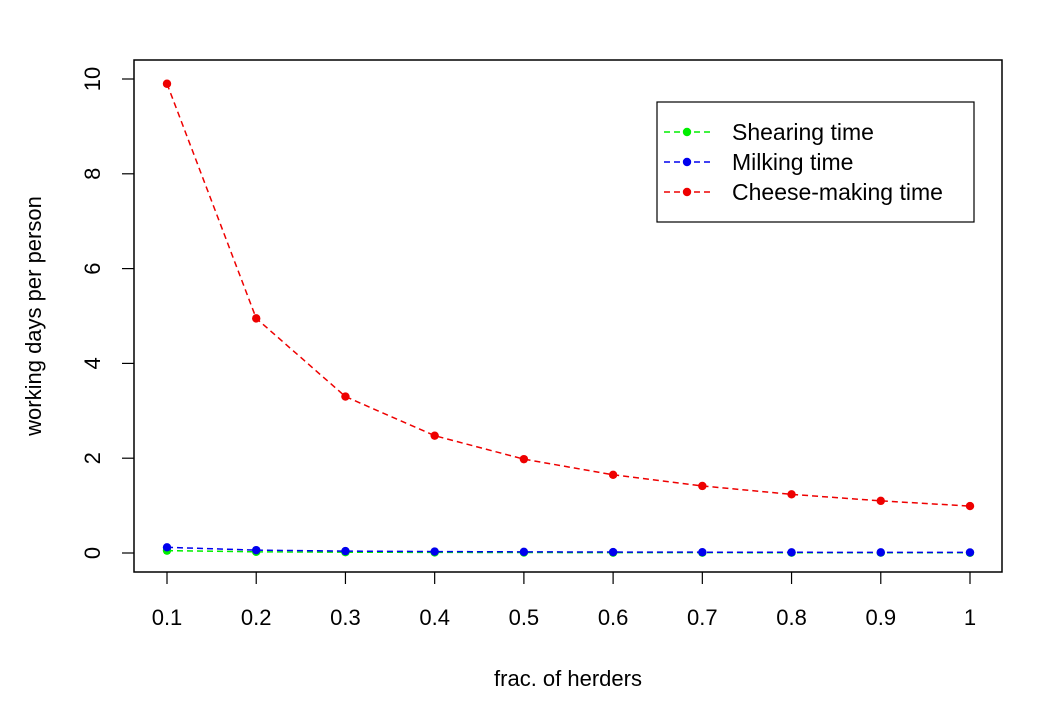  What do you see at coordinates (880, 617) in the screenshot?
I see `x-tick-label: 0.9` at bounding box center [880, 617].